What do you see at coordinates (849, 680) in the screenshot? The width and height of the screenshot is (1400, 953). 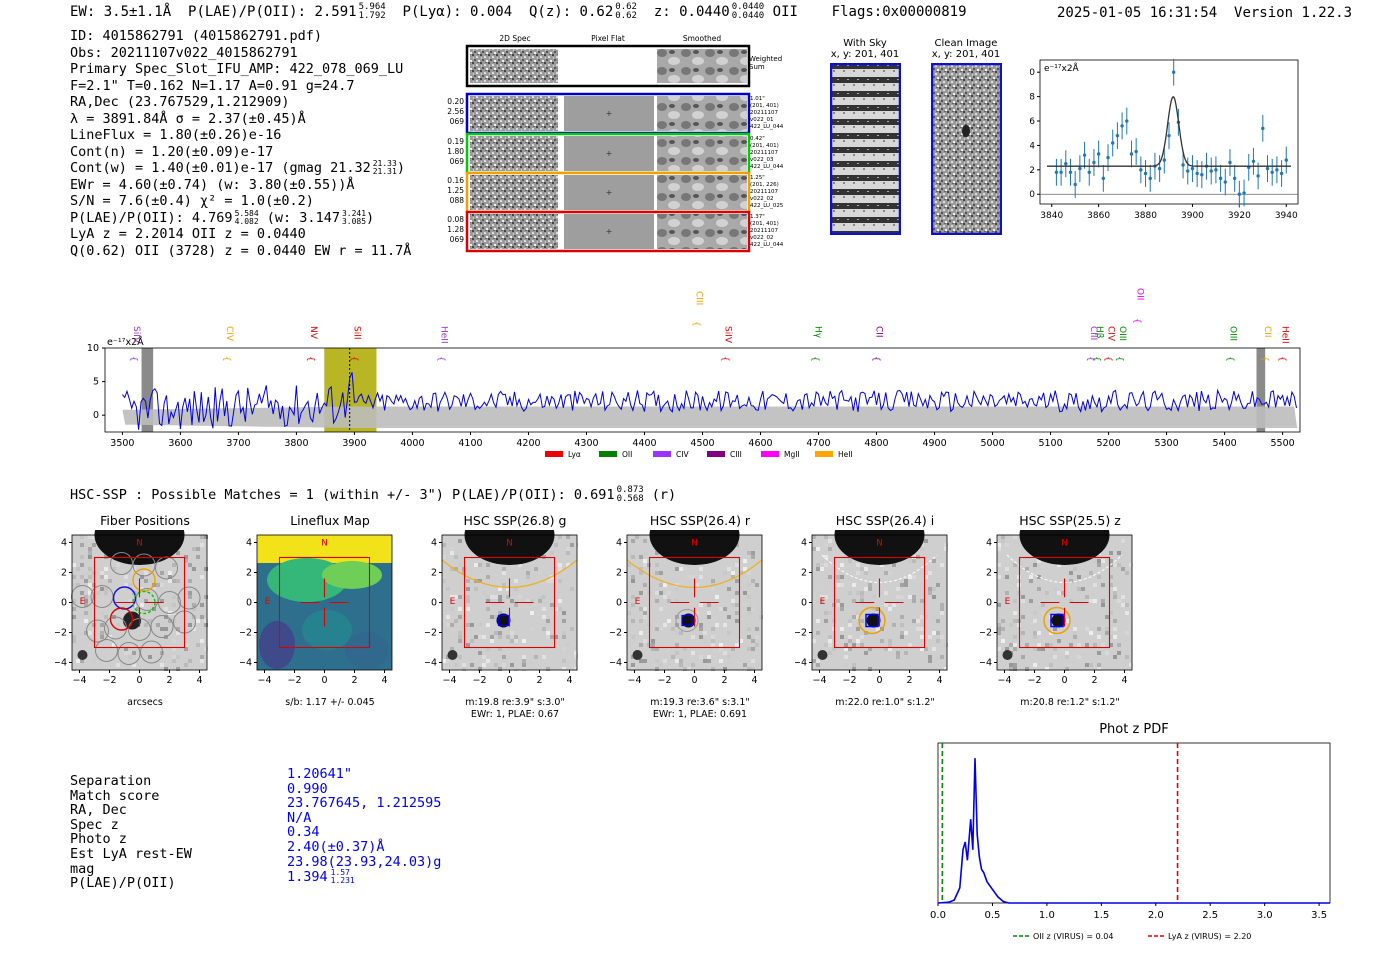 I see `hsc-xtick-label: −2` at bounding box center [849, 680].